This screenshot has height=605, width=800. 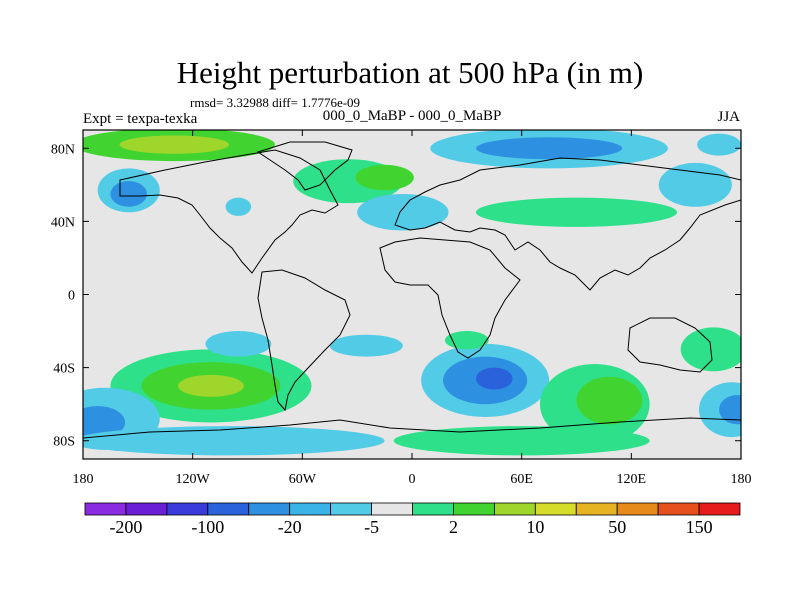 What do you see at coordinates (371, 527) in the screenshot?
I see `colorbar-label: -5` at bounding box center [371, 527].